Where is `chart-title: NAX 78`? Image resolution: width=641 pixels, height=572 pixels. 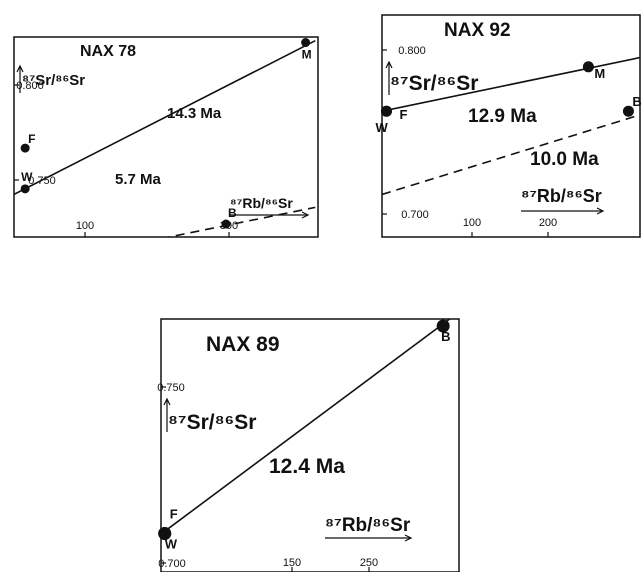 chart-title: NAX 78 is located at coordinates (108, 51).